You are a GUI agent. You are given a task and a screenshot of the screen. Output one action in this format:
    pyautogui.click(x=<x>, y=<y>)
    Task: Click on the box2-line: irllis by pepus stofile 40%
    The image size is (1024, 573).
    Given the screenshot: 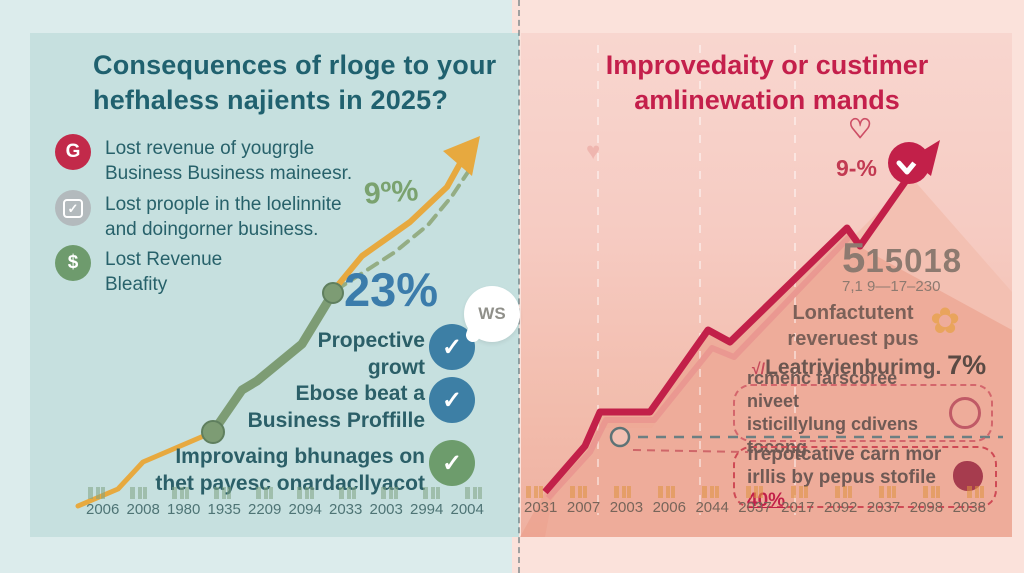 What is the action you would take?
    pyautogui.click(x=847, y=489)
    